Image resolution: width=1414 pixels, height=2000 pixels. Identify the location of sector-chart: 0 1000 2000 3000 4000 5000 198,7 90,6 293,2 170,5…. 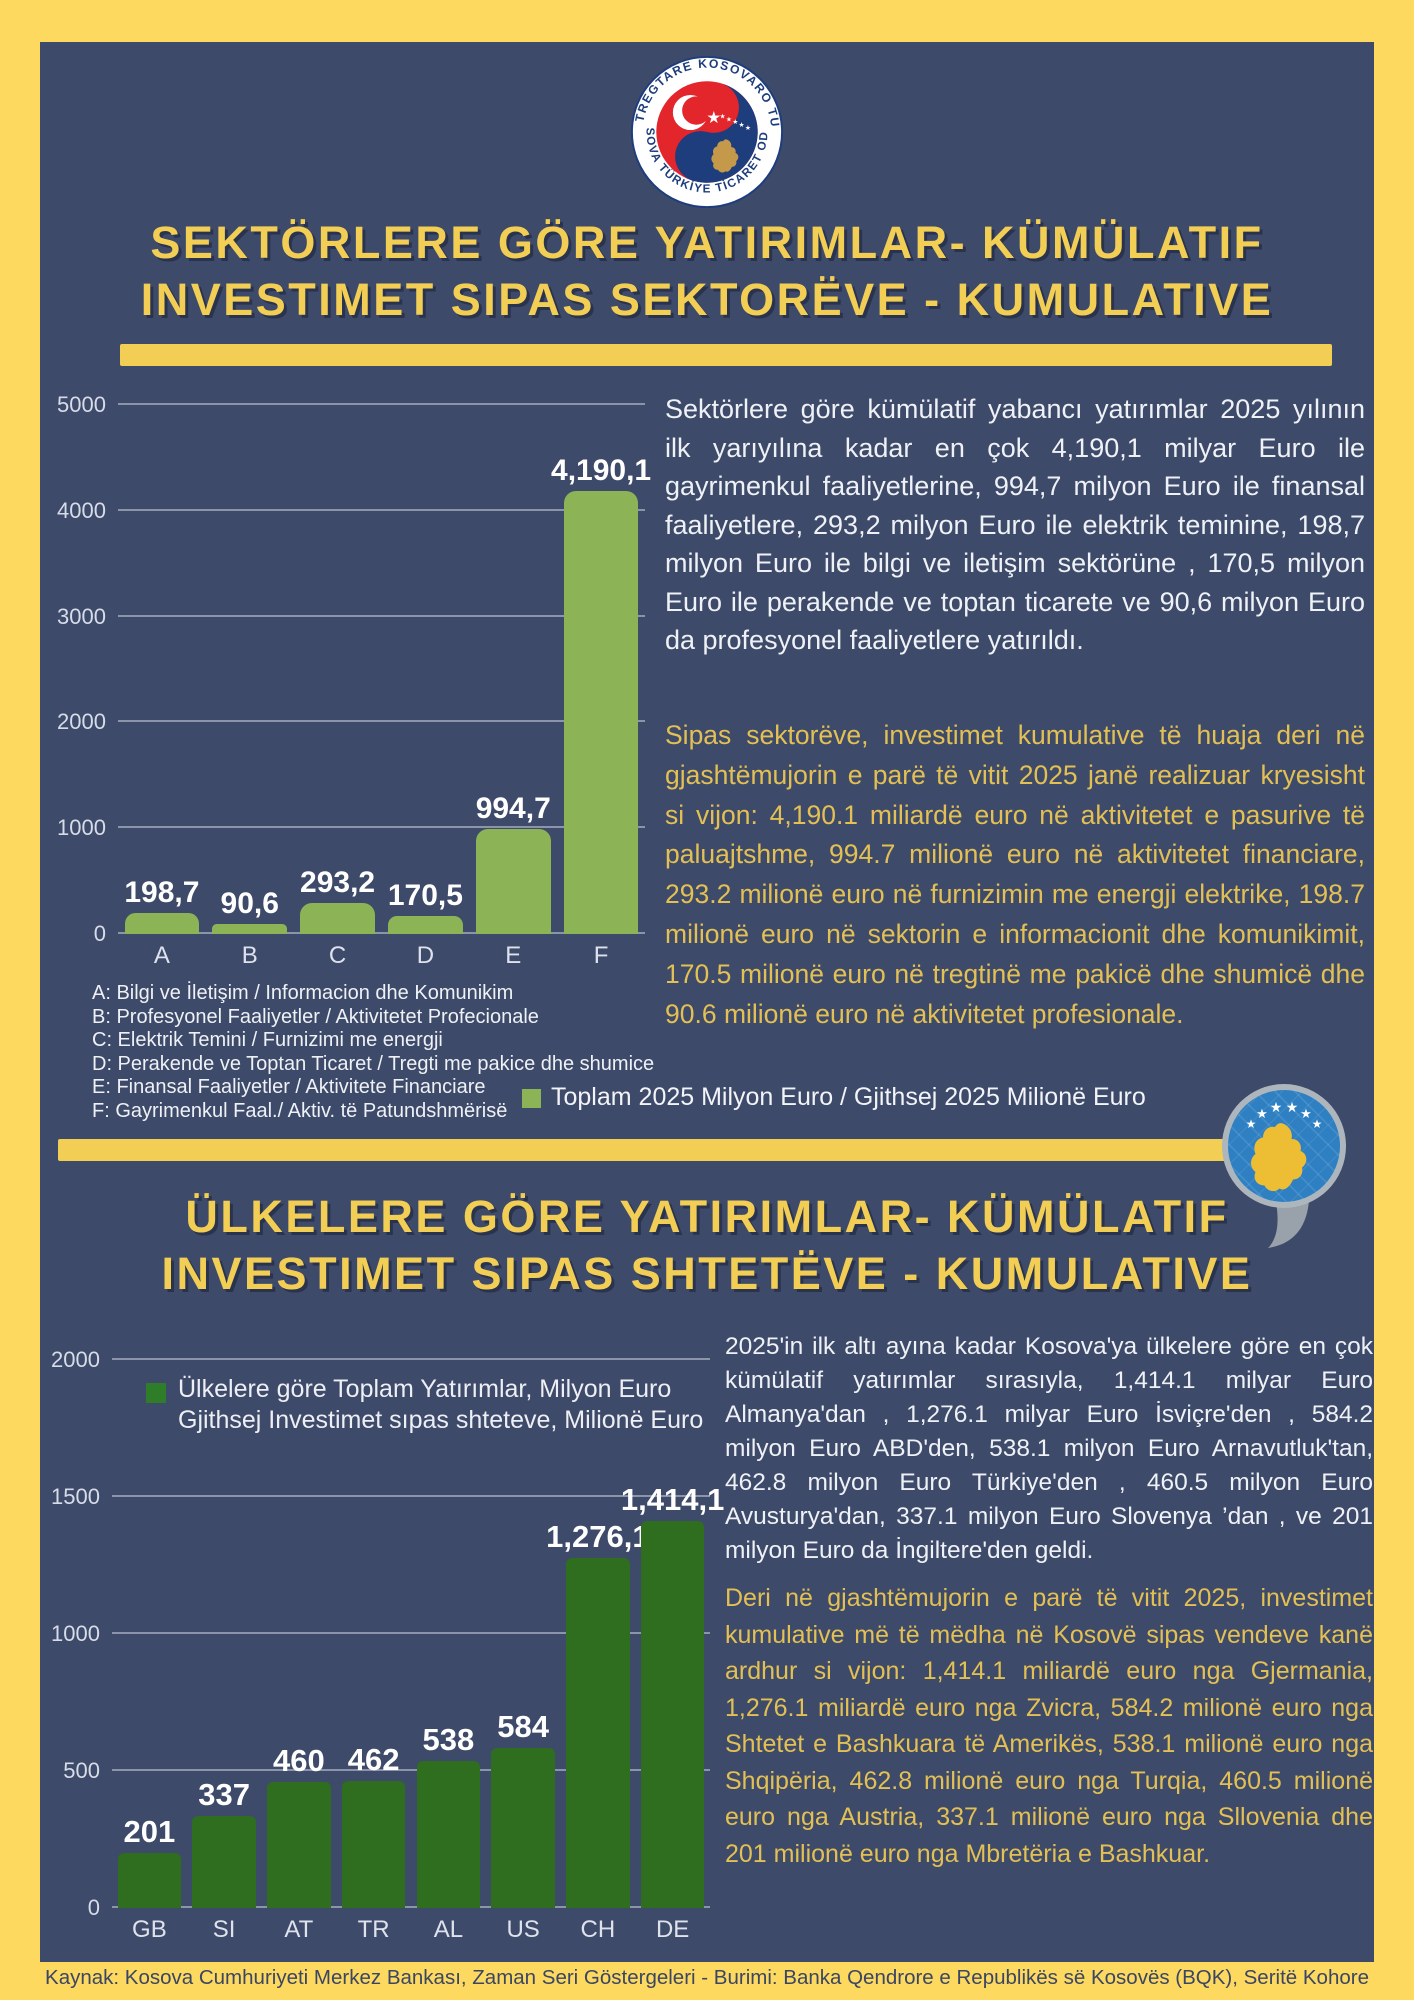
(354, 669).